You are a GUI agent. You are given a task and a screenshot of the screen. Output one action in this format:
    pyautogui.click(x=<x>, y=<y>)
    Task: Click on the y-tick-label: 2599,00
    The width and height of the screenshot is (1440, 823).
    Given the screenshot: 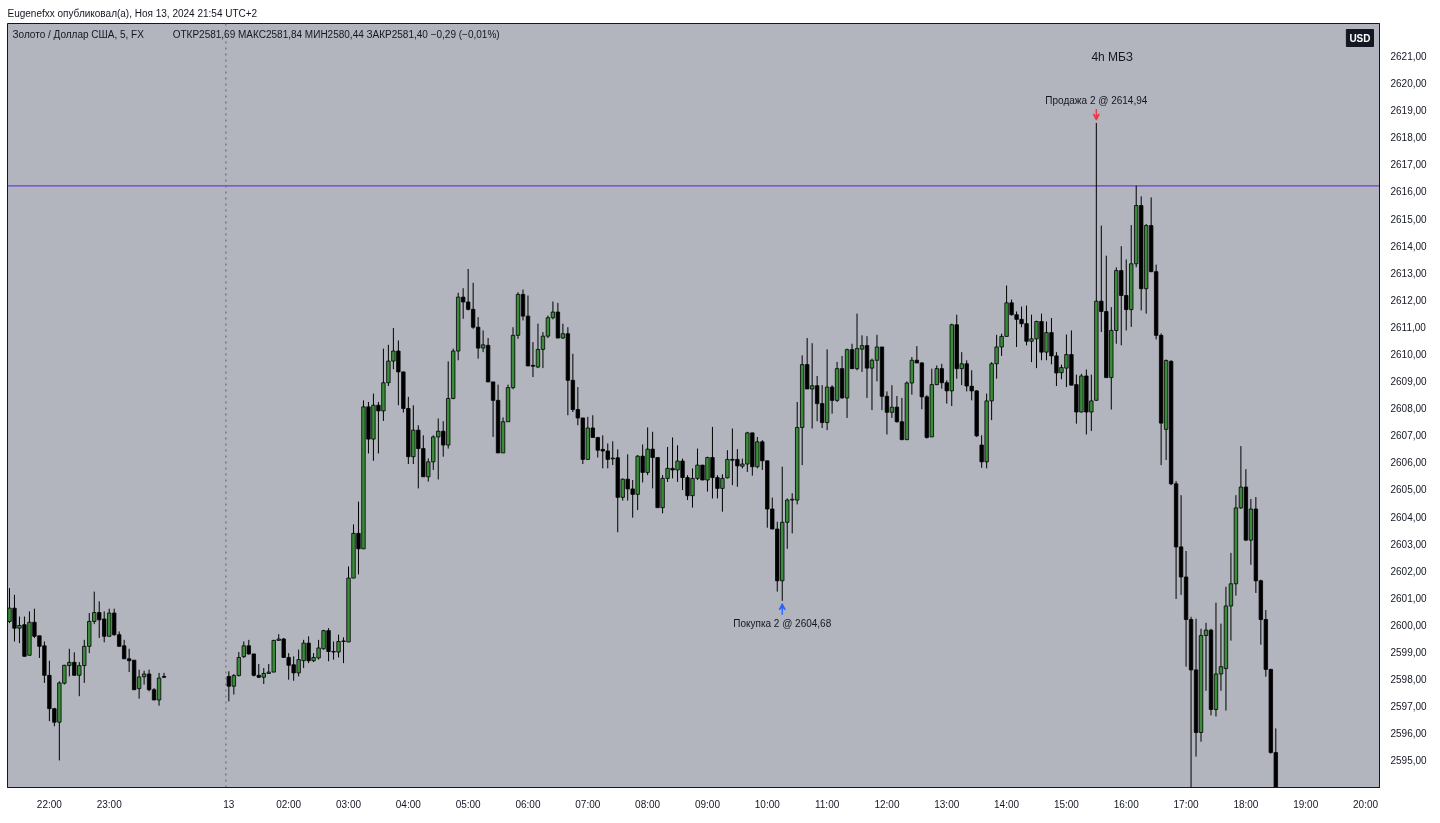 What is the action you would take?
    pyautogui.click(x=1409, y=653)
    